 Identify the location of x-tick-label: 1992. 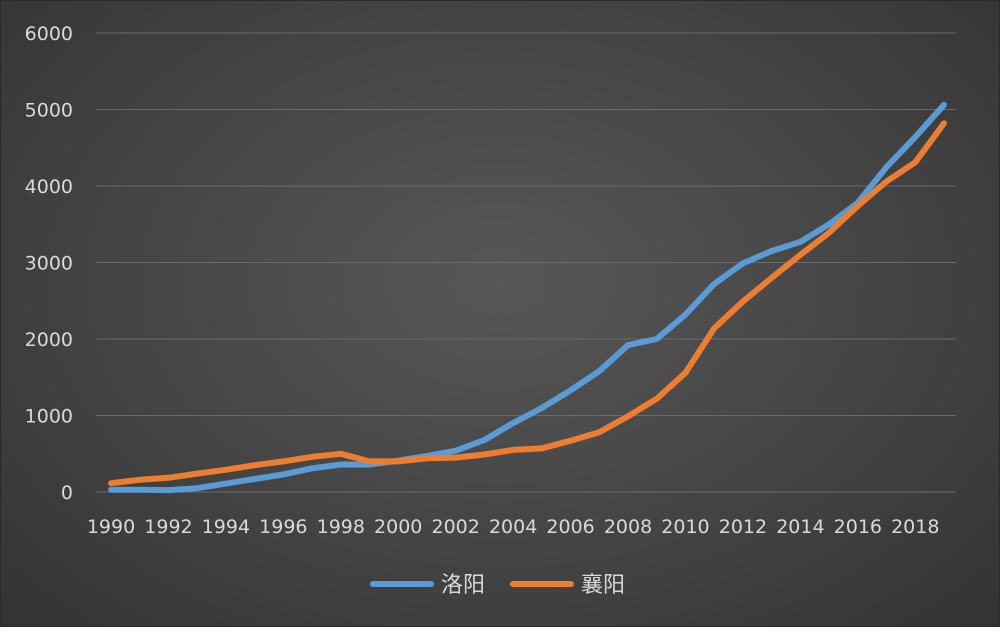
(168, 527).